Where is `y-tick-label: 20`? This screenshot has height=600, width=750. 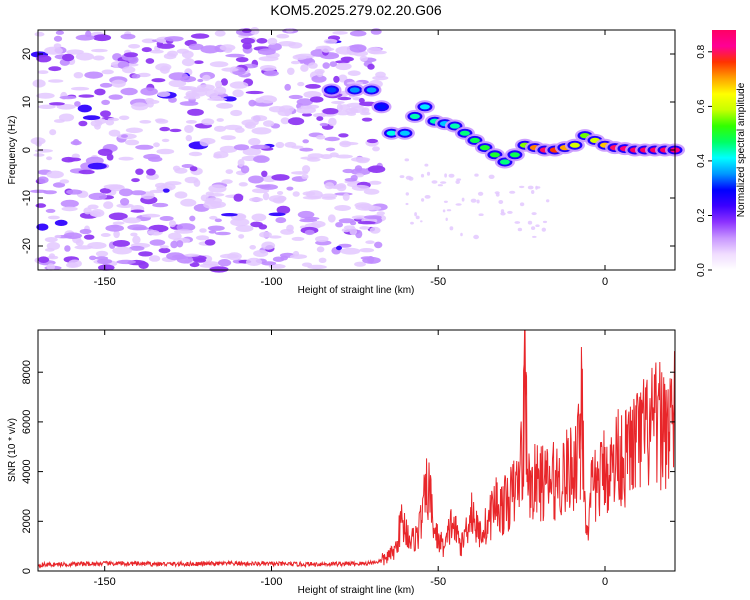
y-tick-label: 20 is located at coordinates (27, 54).